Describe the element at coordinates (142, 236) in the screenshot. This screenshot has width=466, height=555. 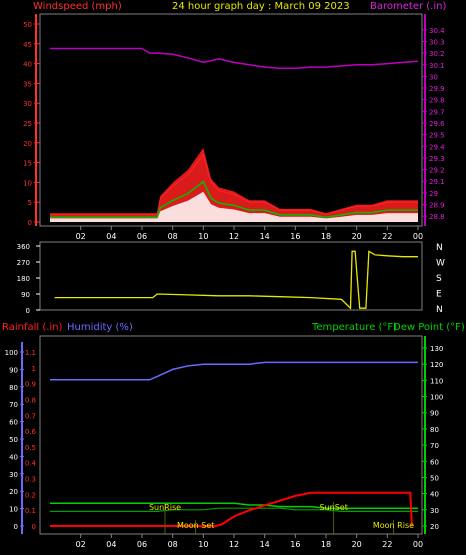
I see `x-tick-label: 06` at that location.